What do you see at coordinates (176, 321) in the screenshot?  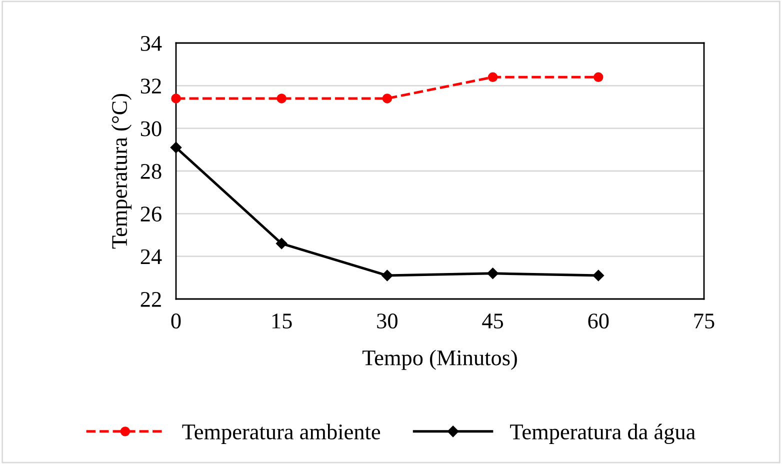 I see `x-tick-label: 0` at bounding box center [176, 321].